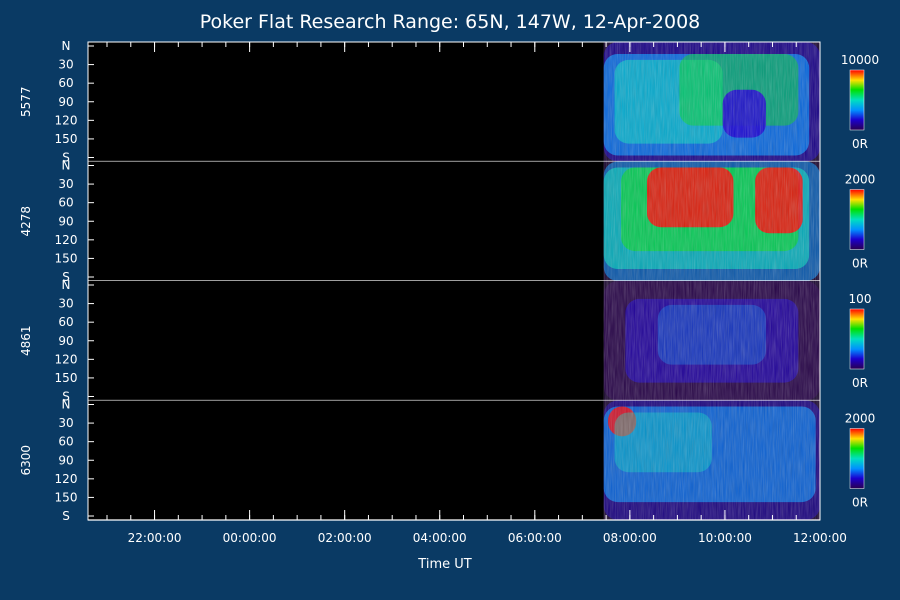 This screenshot has width=900, height=600. What do you see at coordinates (345, 538) in the screenshot?
I see `x-tick-label: 02:00:00` at bounding box center [345, 538].